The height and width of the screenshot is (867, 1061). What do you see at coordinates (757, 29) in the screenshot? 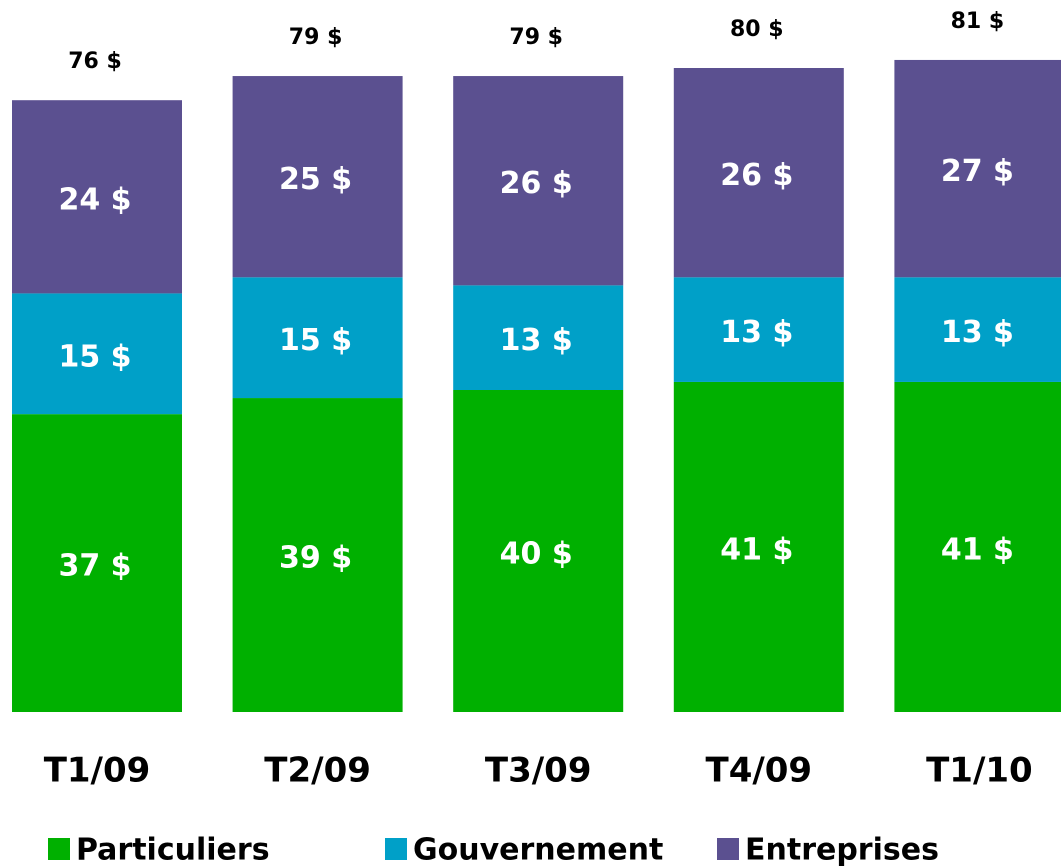
I see `total-label: 80 $` at bounding box center [757, 29].